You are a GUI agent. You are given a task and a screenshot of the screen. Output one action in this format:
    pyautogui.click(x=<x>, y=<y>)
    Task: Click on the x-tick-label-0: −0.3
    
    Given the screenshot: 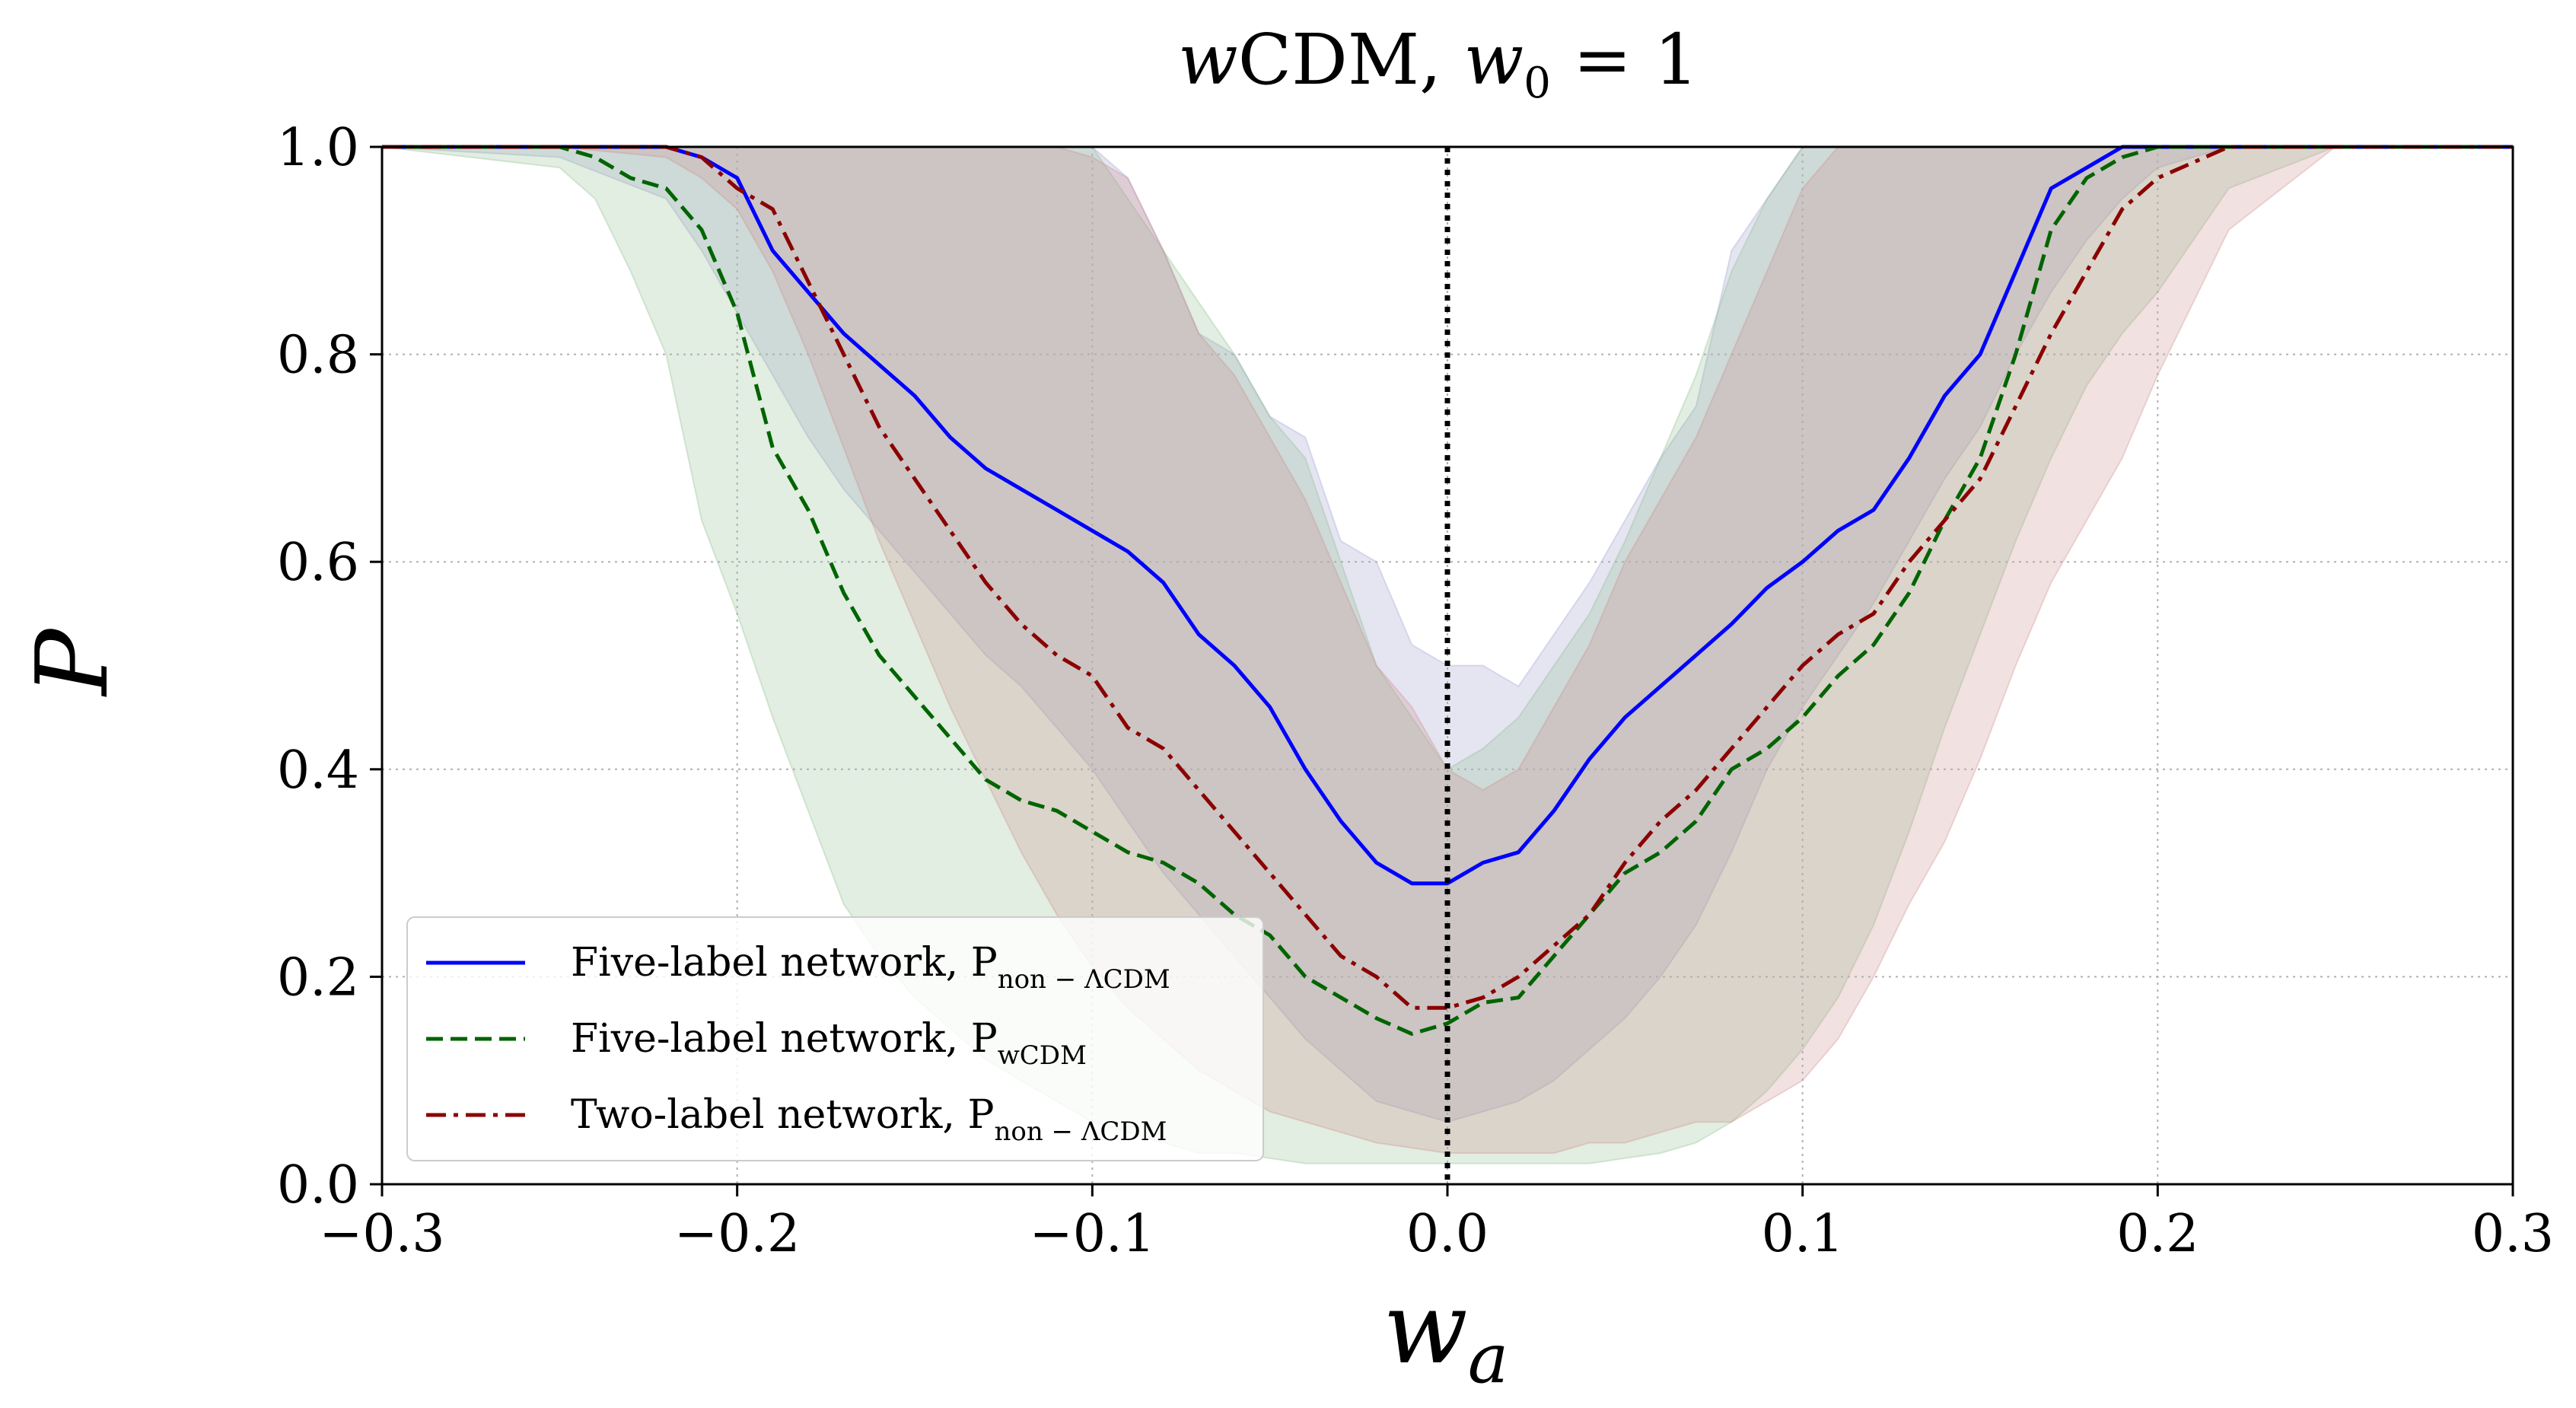 What is the action you would take?
    pyautogui.click(x=381, y=1234)
    